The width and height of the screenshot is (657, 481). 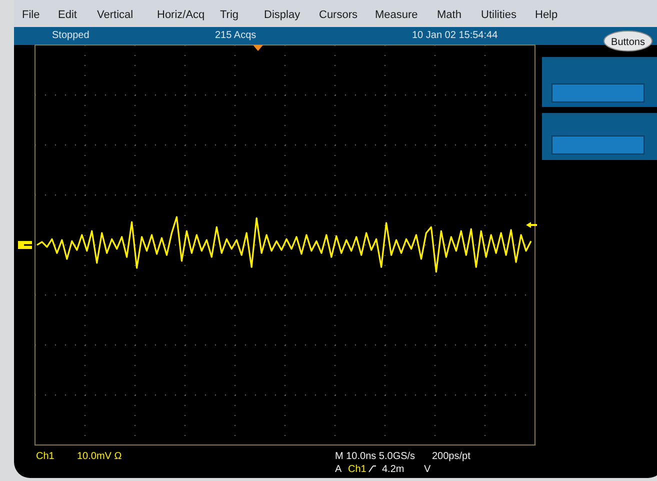 What do you see at coordinates (235, 35) in the screenshot?
I see `text: 215 Acqs` at bounding box center [235, 35].